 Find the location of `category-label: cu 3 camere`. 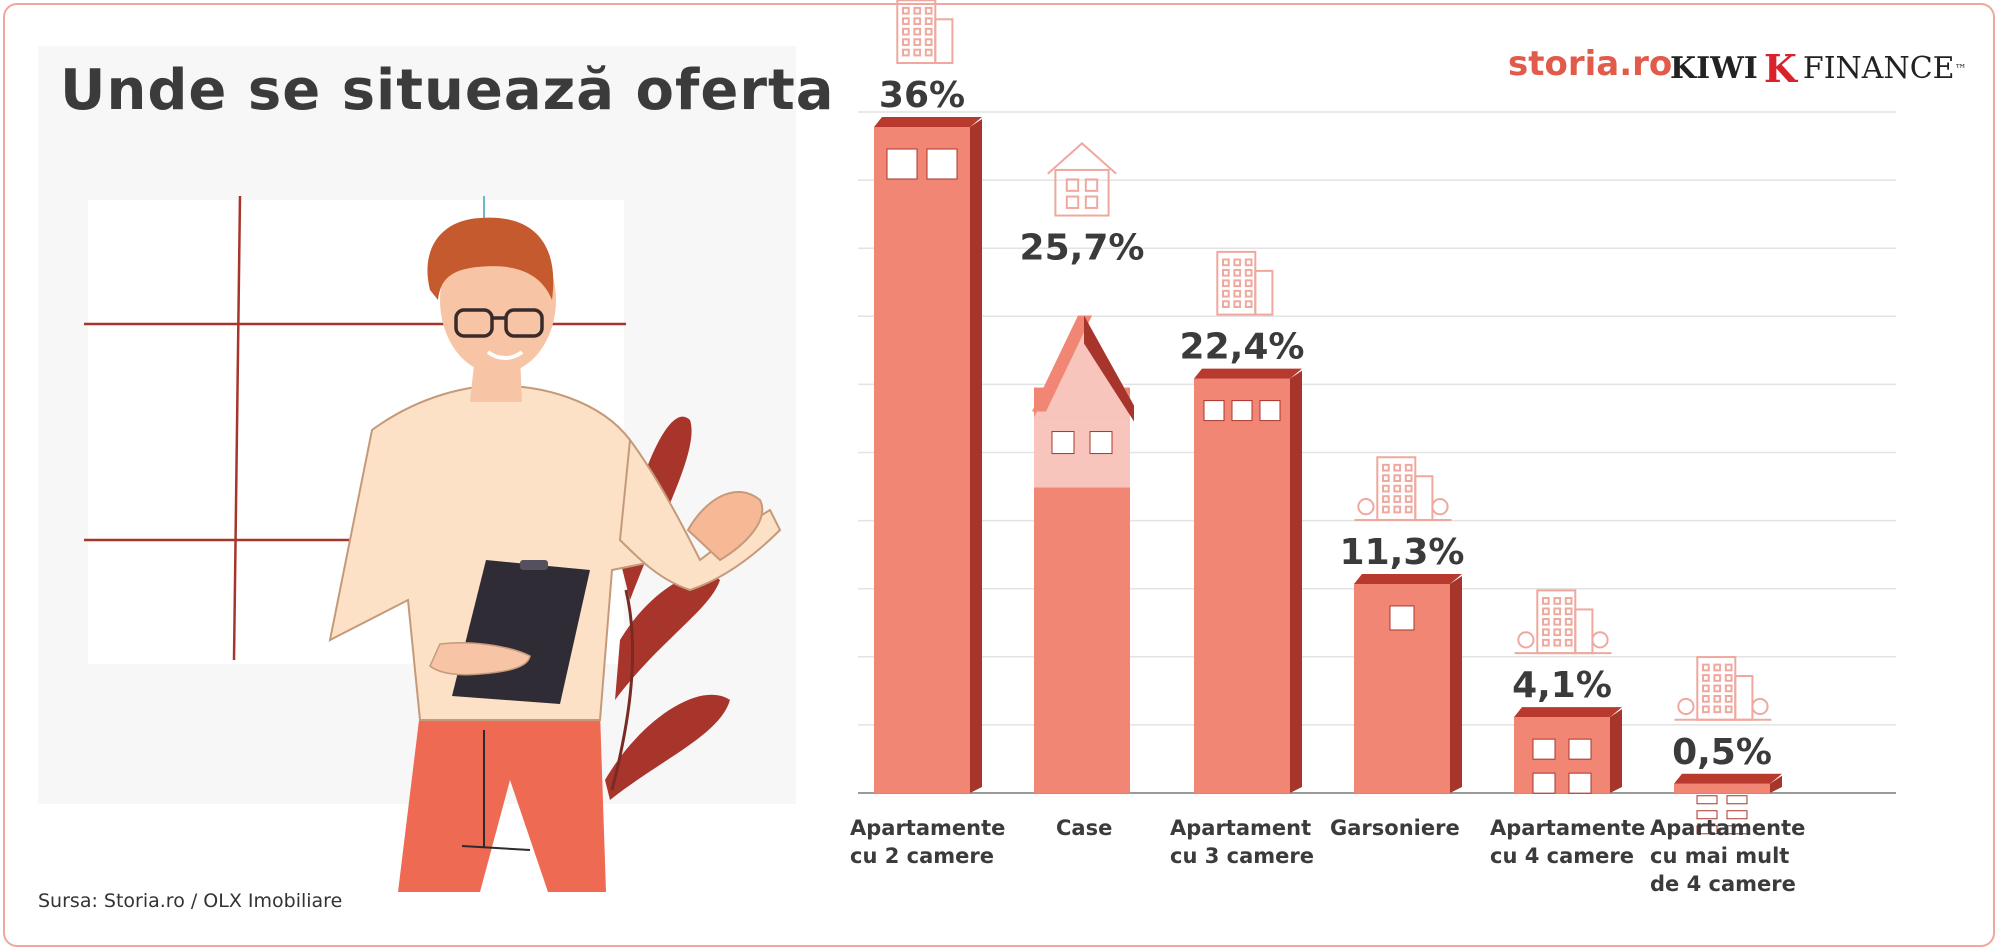

category-label: cu 3 camere is located at coordinates (1242, 856).